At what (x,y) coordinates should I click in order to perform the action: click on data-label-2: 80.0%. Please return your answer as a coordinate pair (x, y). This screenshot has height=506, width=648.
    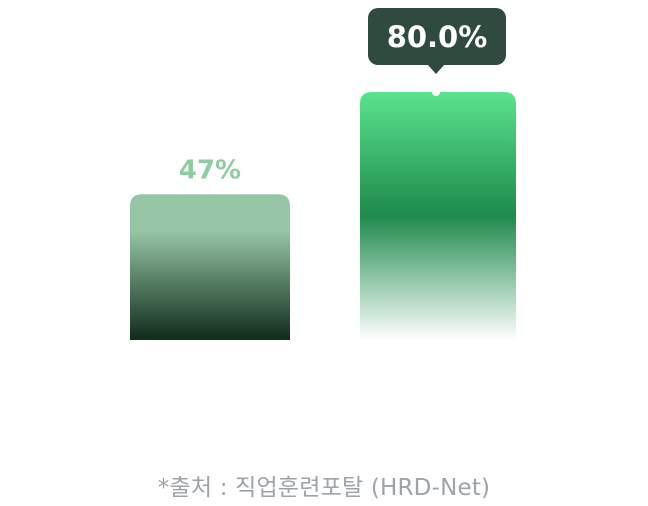
    Looking at the image, I should click on (437, 37).